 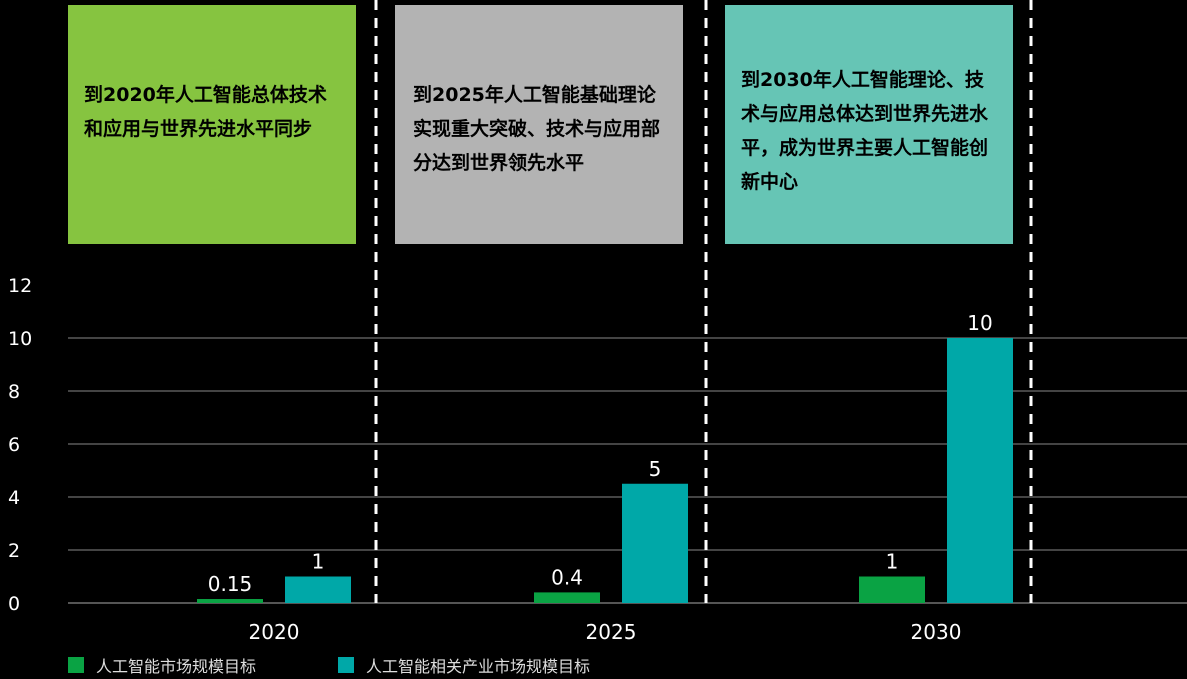 I want to click on legend-swatch-industry, so click(x=346, y=665).